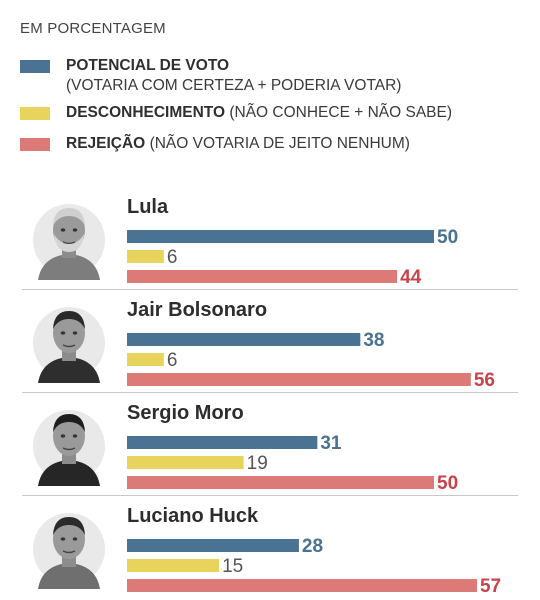 The image size is (540, 600). I want to click on candidate-bars: 38 6 56, so click(311, 360).